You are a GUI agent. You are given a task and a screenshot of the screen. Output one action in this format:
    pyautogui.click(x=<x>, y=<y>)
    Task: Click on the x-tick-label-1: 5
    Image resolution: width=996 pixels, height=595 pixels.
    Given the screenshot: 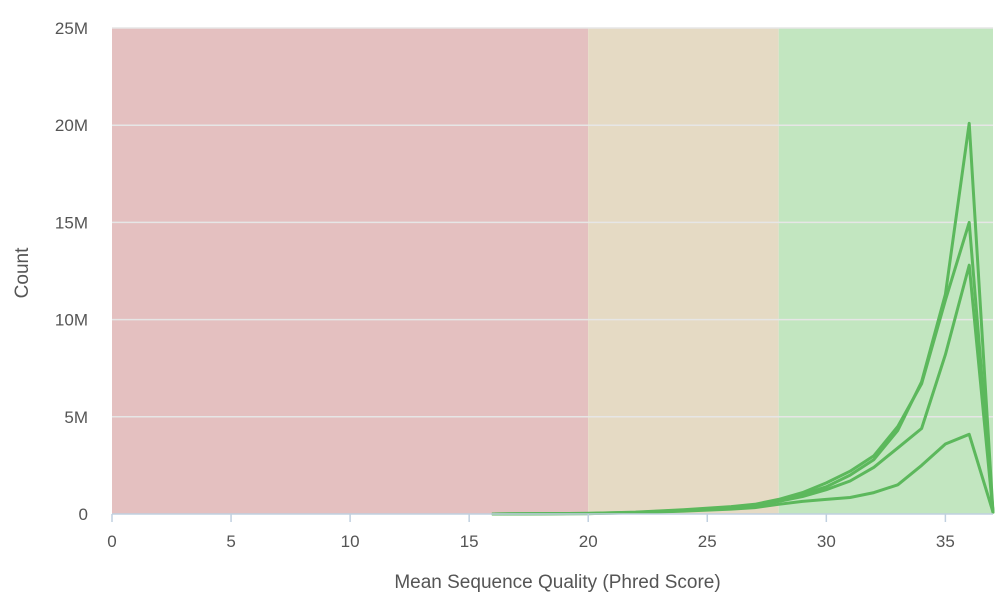 What is the action you would take?
    pyautogui.click(x=230, y=541)
    